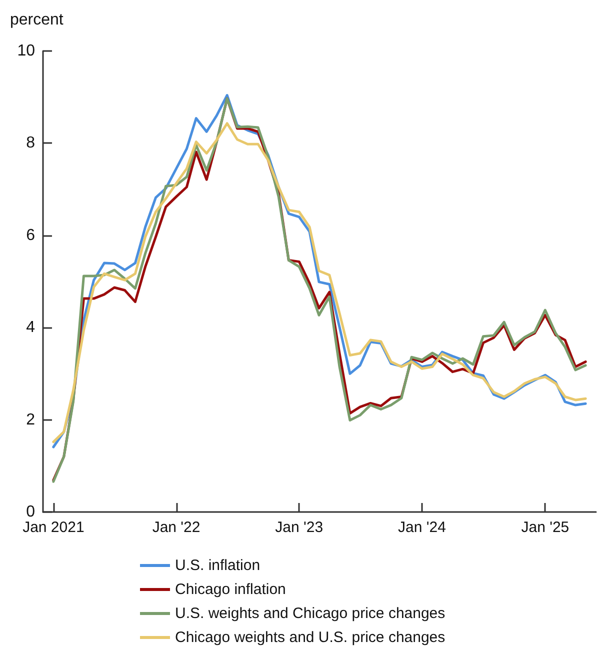  Describe the element at coordinates (31, 143) in the screenshot. I see `y-tick-label: 8` at that location.